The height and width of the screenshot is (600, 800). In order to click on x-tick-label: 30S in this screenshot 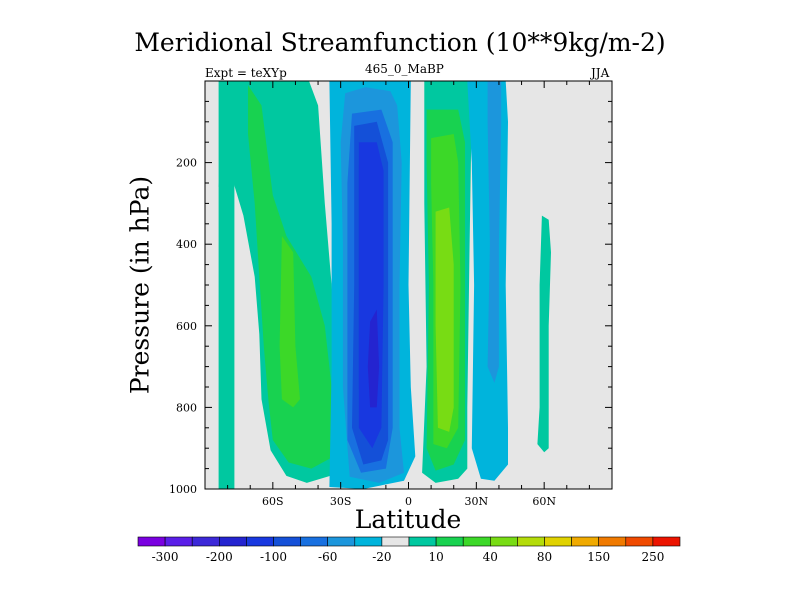, I will do `click(341, 501)`.